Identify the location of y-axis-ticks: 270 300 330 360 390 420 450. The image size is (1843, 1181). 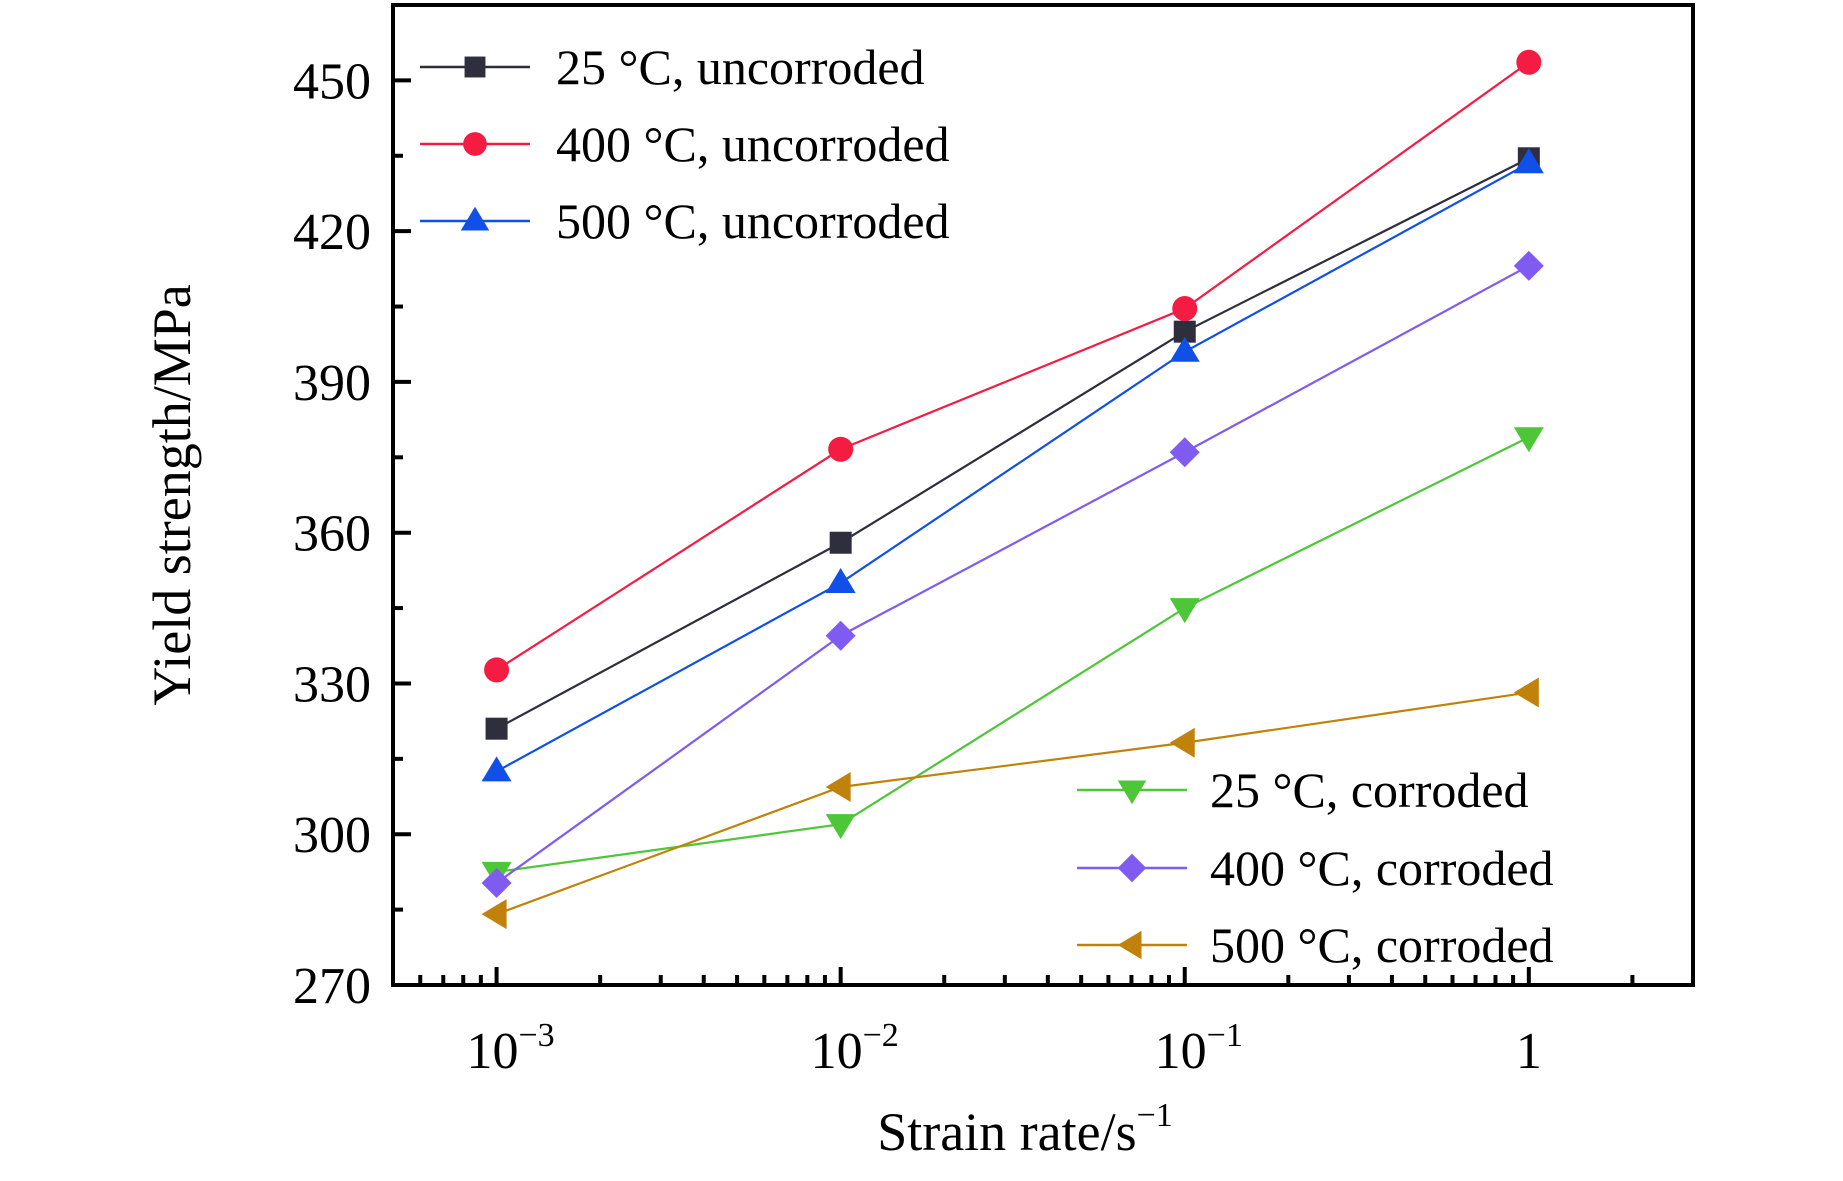
(352, 534).